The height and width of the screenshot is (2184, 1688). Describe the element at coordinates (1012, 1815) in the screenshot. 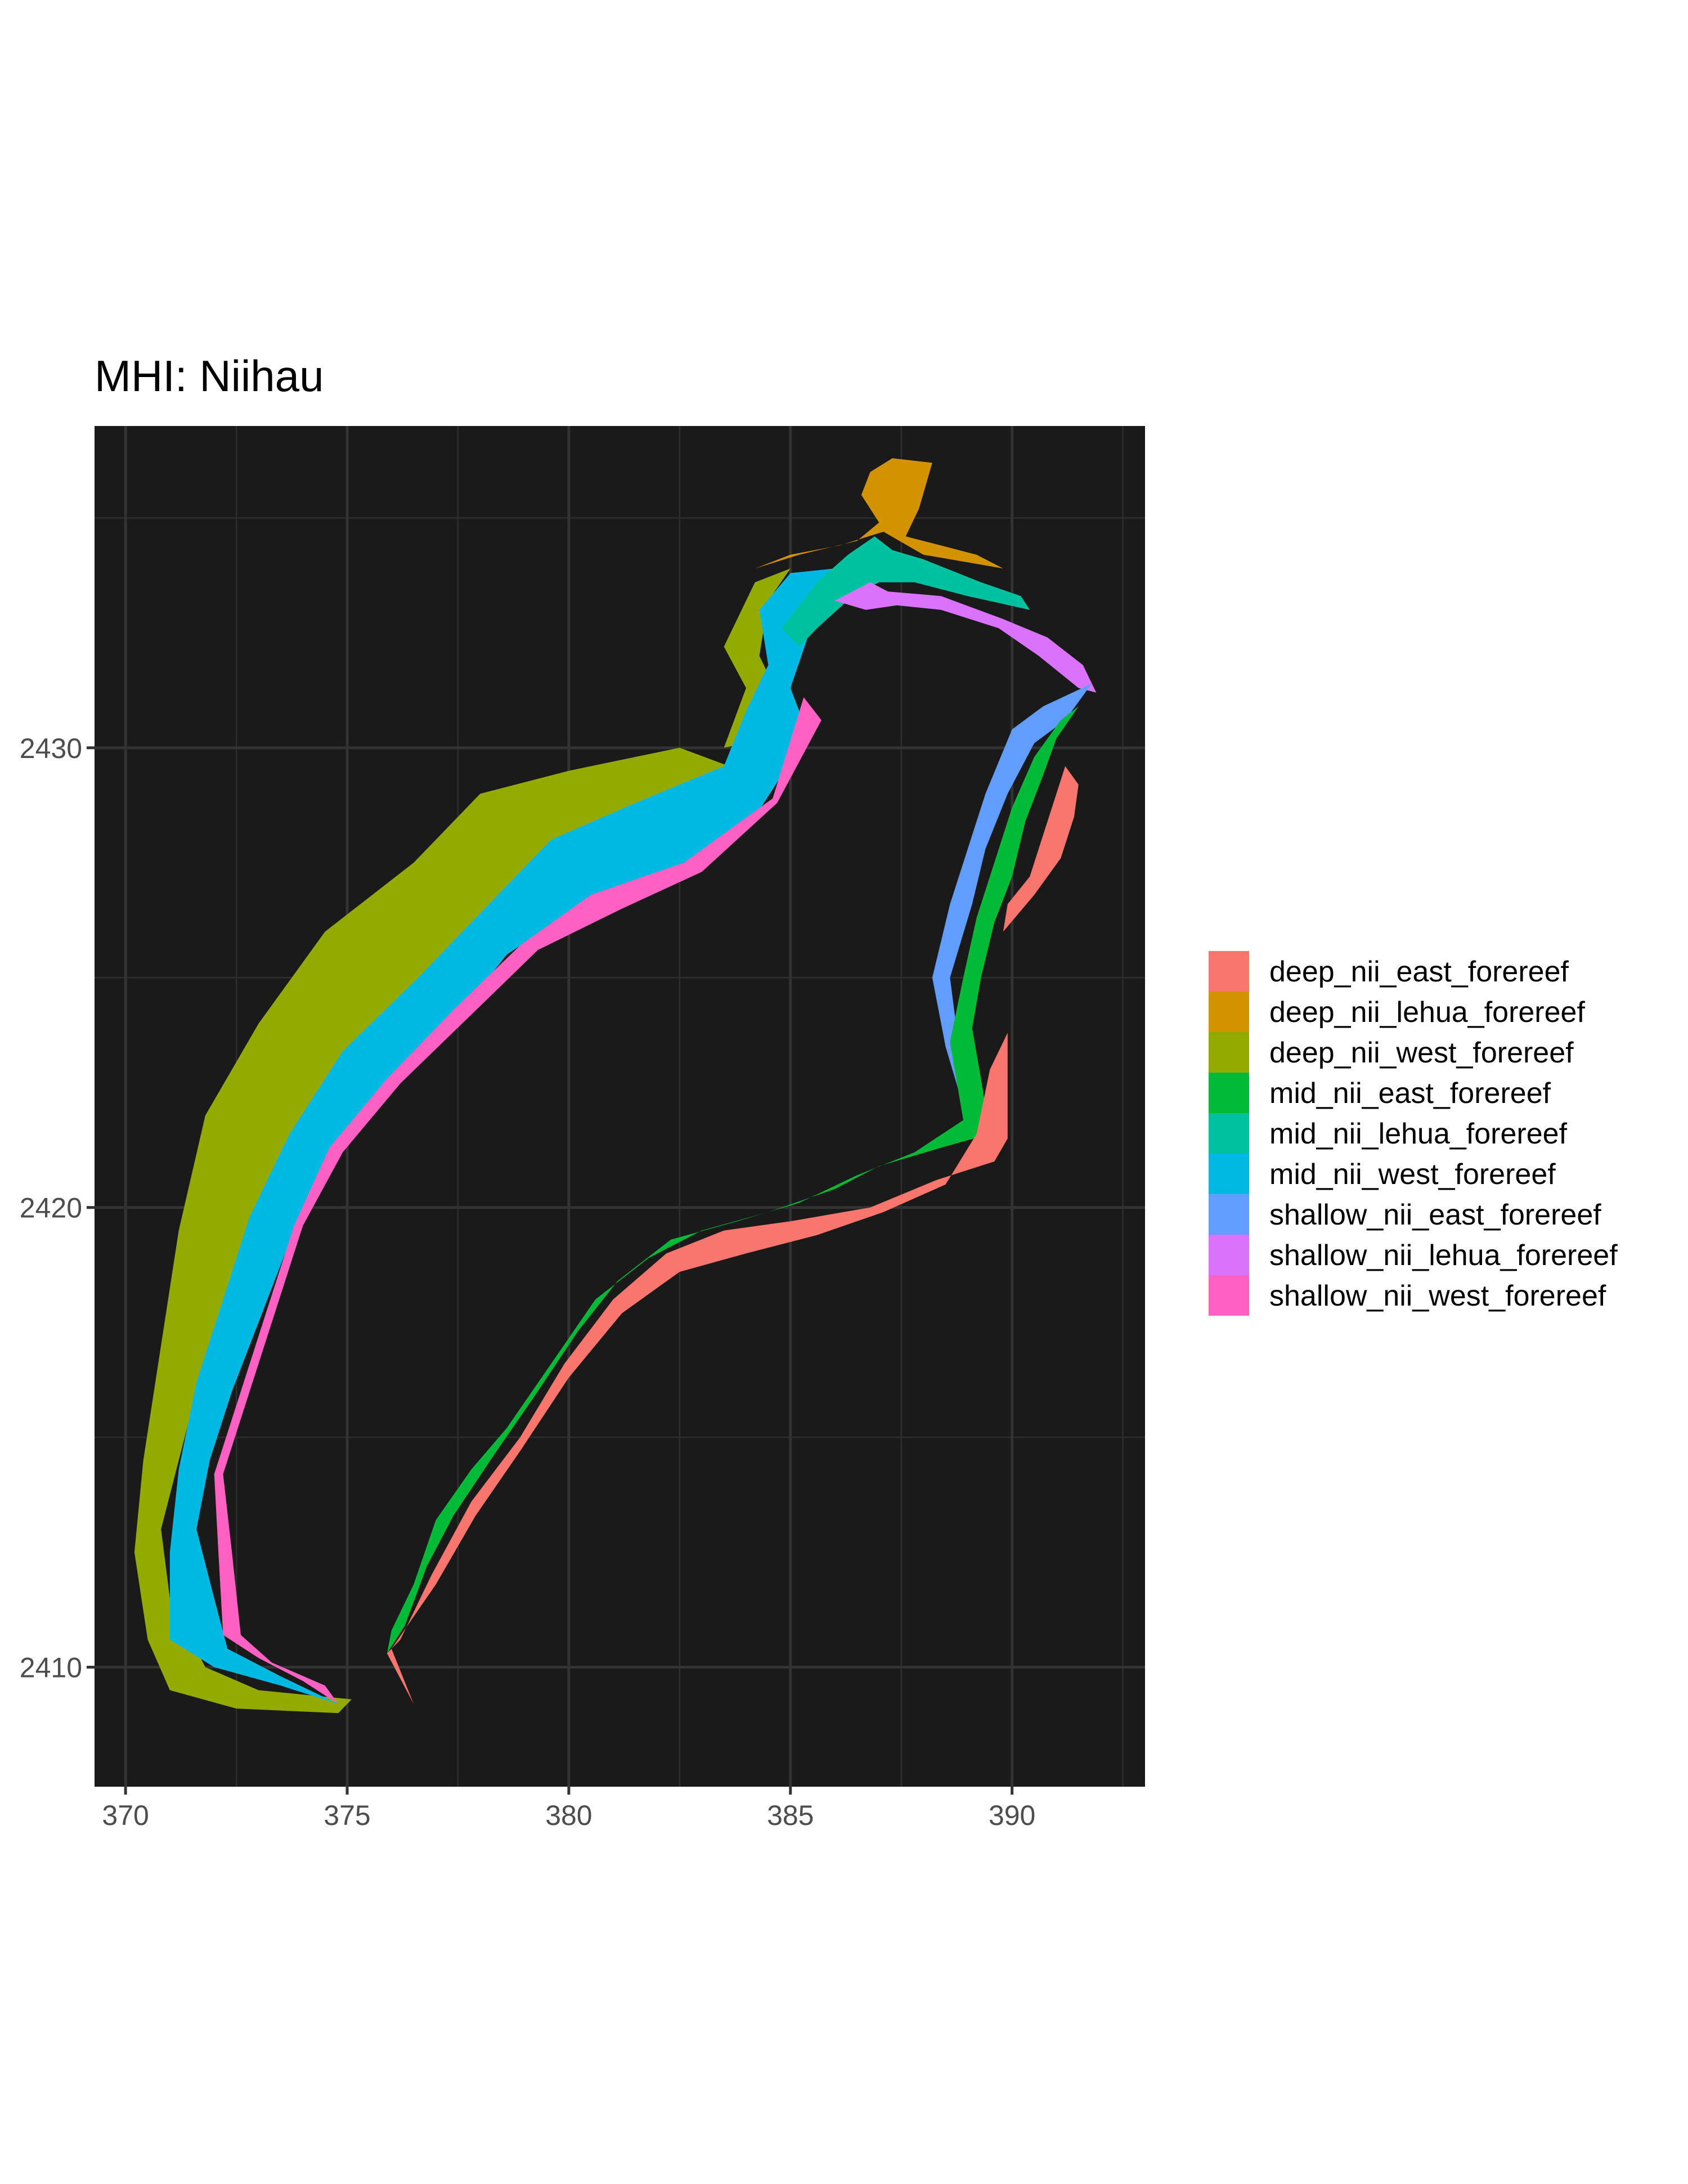

I see `x-tick-label: 390` at that location.